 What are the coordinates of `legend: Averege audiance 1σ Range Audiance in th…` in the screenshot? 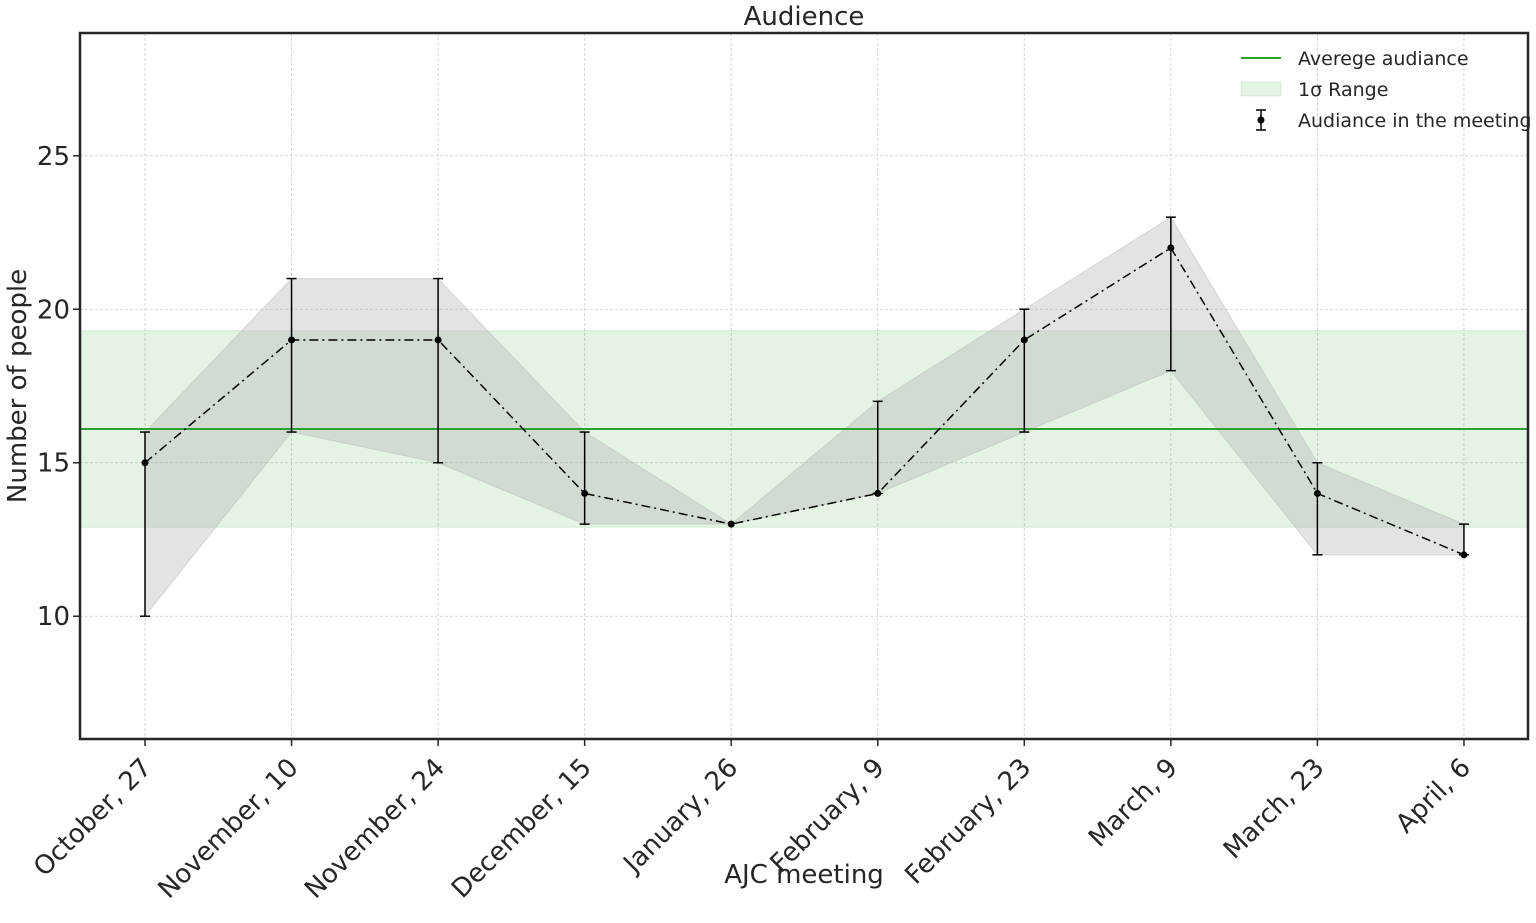 It's located at (1386, 90).